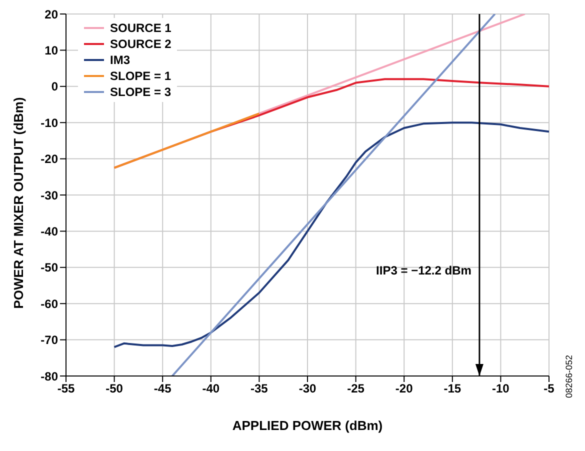 The width and height of the screenshot is (585, 451). What do you see at coordinates (54, 87) in the screenshot?
I see `y-tick-label: 0` at bounding box center [54, 87].